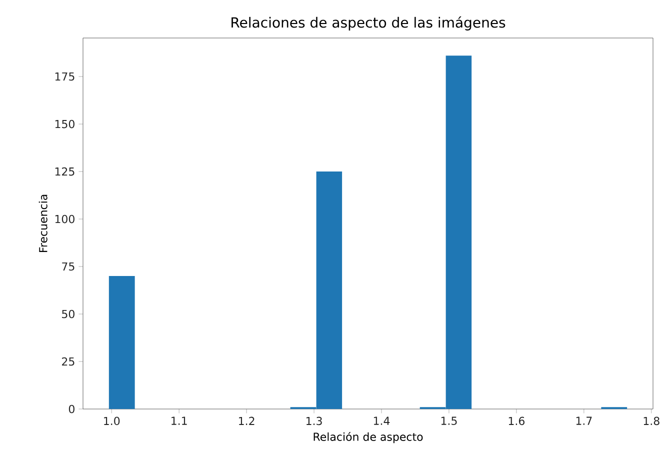 This screenshot has height=464, width=664. I want to click on y-axis-title: Frecuencia, so click(43, 223).